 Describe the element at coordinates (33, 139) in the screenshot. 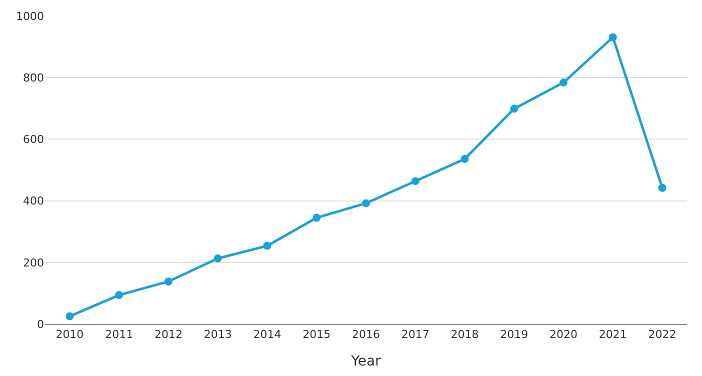

I see `y-tick-label: 600` at that location.